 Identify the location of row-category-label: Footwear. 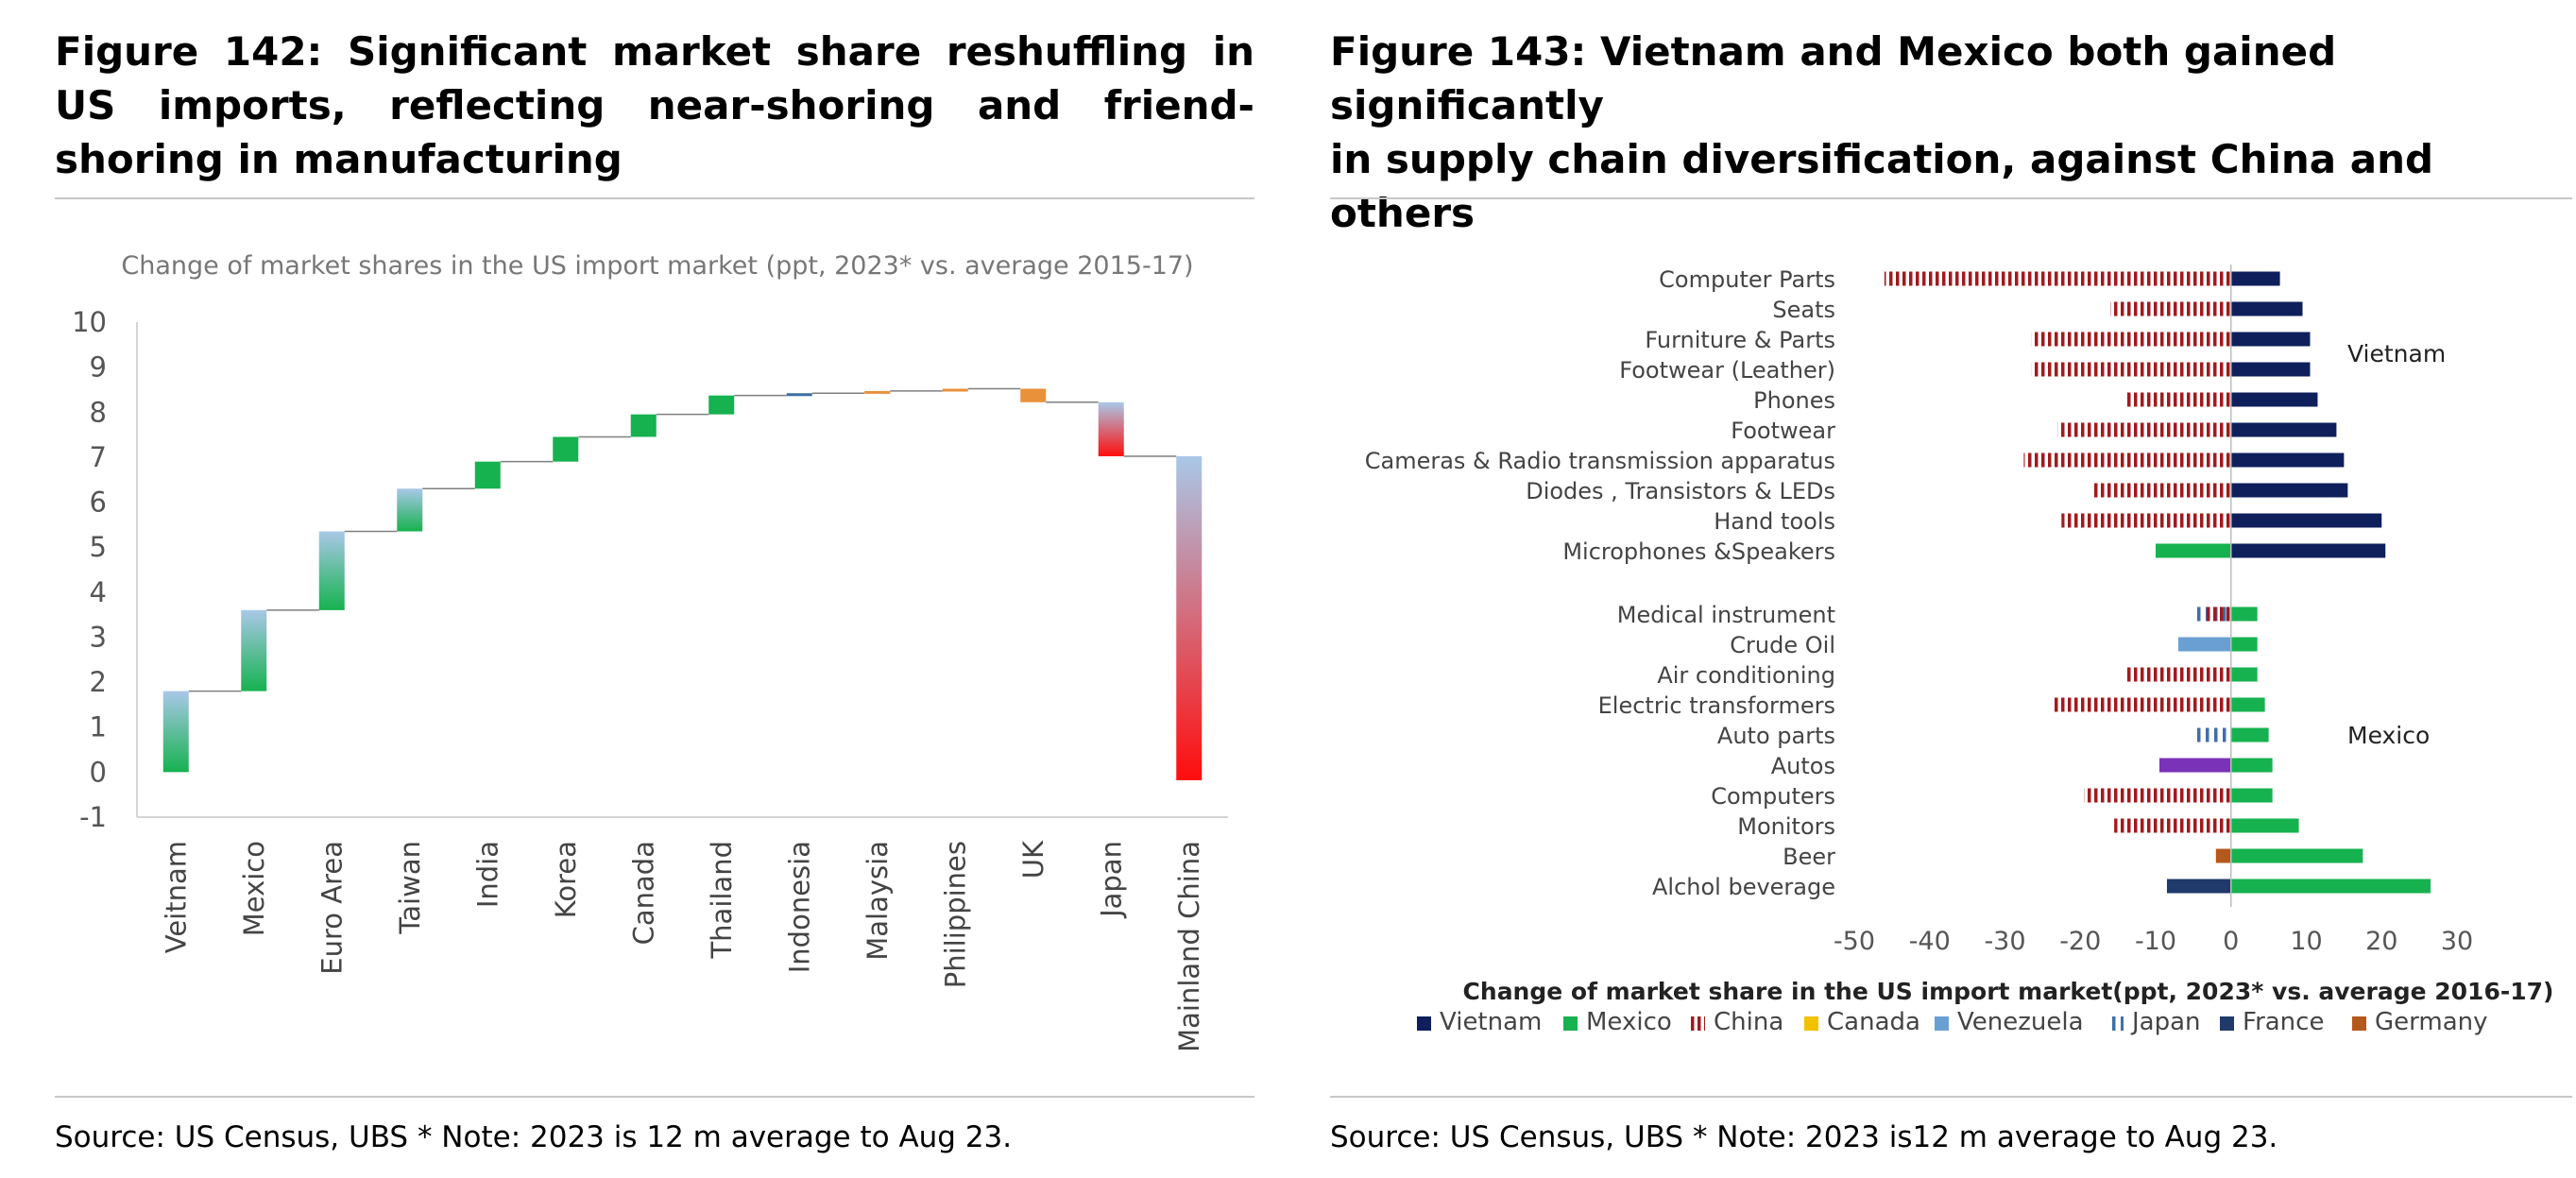
(1783, 431).